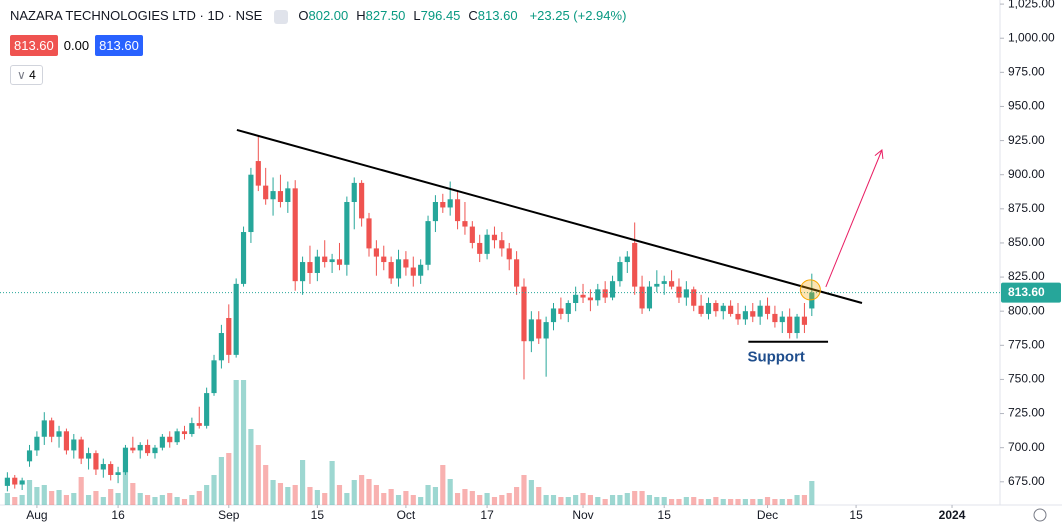  Describe the element at coordinates (119, 45) in the screenshot. I see `buy-badge: 813.60` at that location.